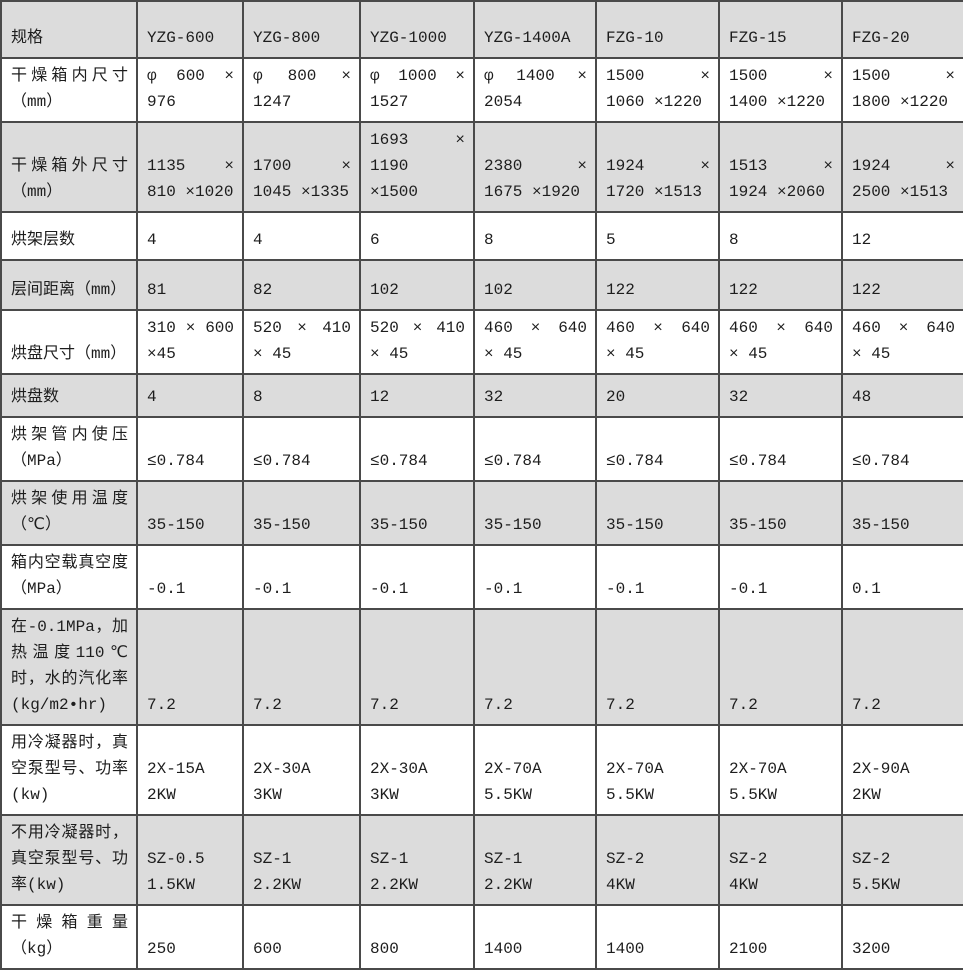  I want to click on spec-cell: 1700 × 1045 ×1335, so click(301, 167).